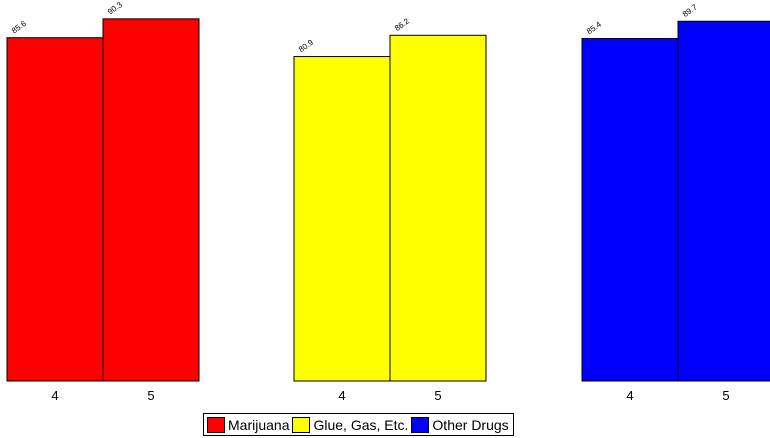 This screenshot has height=438, width=770. I want to click on legend: Marijuana Glue, Gas, Etc. Other Drugs, so click(358, 424).